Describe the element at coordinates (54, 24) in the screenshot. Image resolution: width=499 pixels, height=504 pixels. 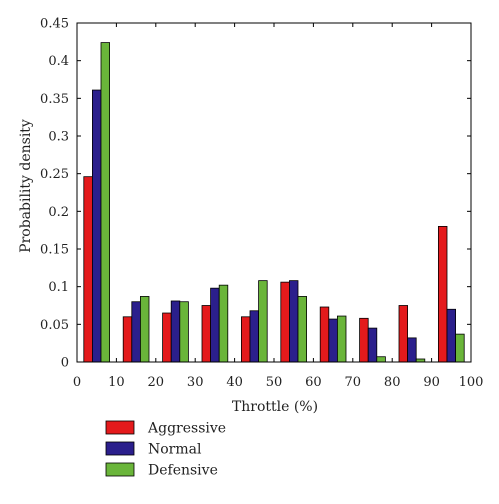
I see `y-tick-label-9: 0.45` at that location.